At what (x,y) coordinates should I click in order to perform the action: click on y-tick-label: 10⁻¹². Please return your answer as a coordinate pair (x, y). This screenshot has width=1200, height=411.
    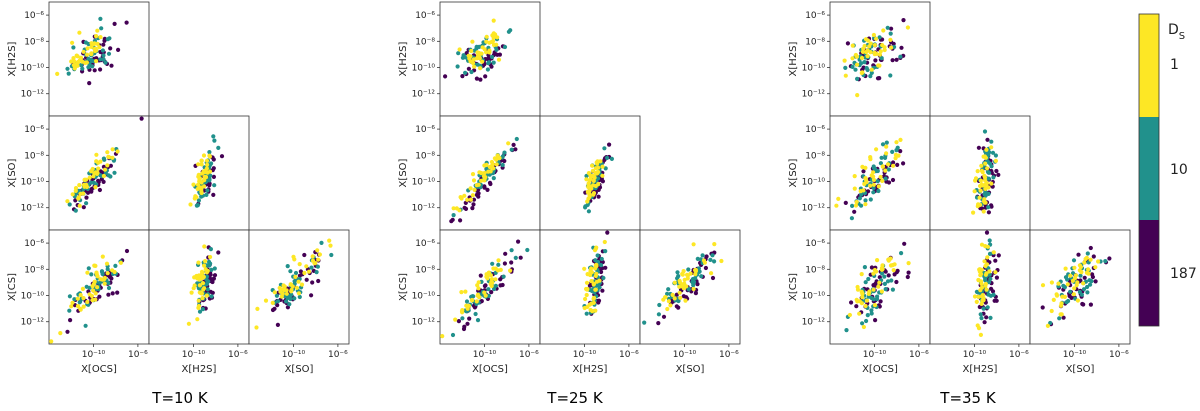
    Looking at the image, I should click on (814, 209).